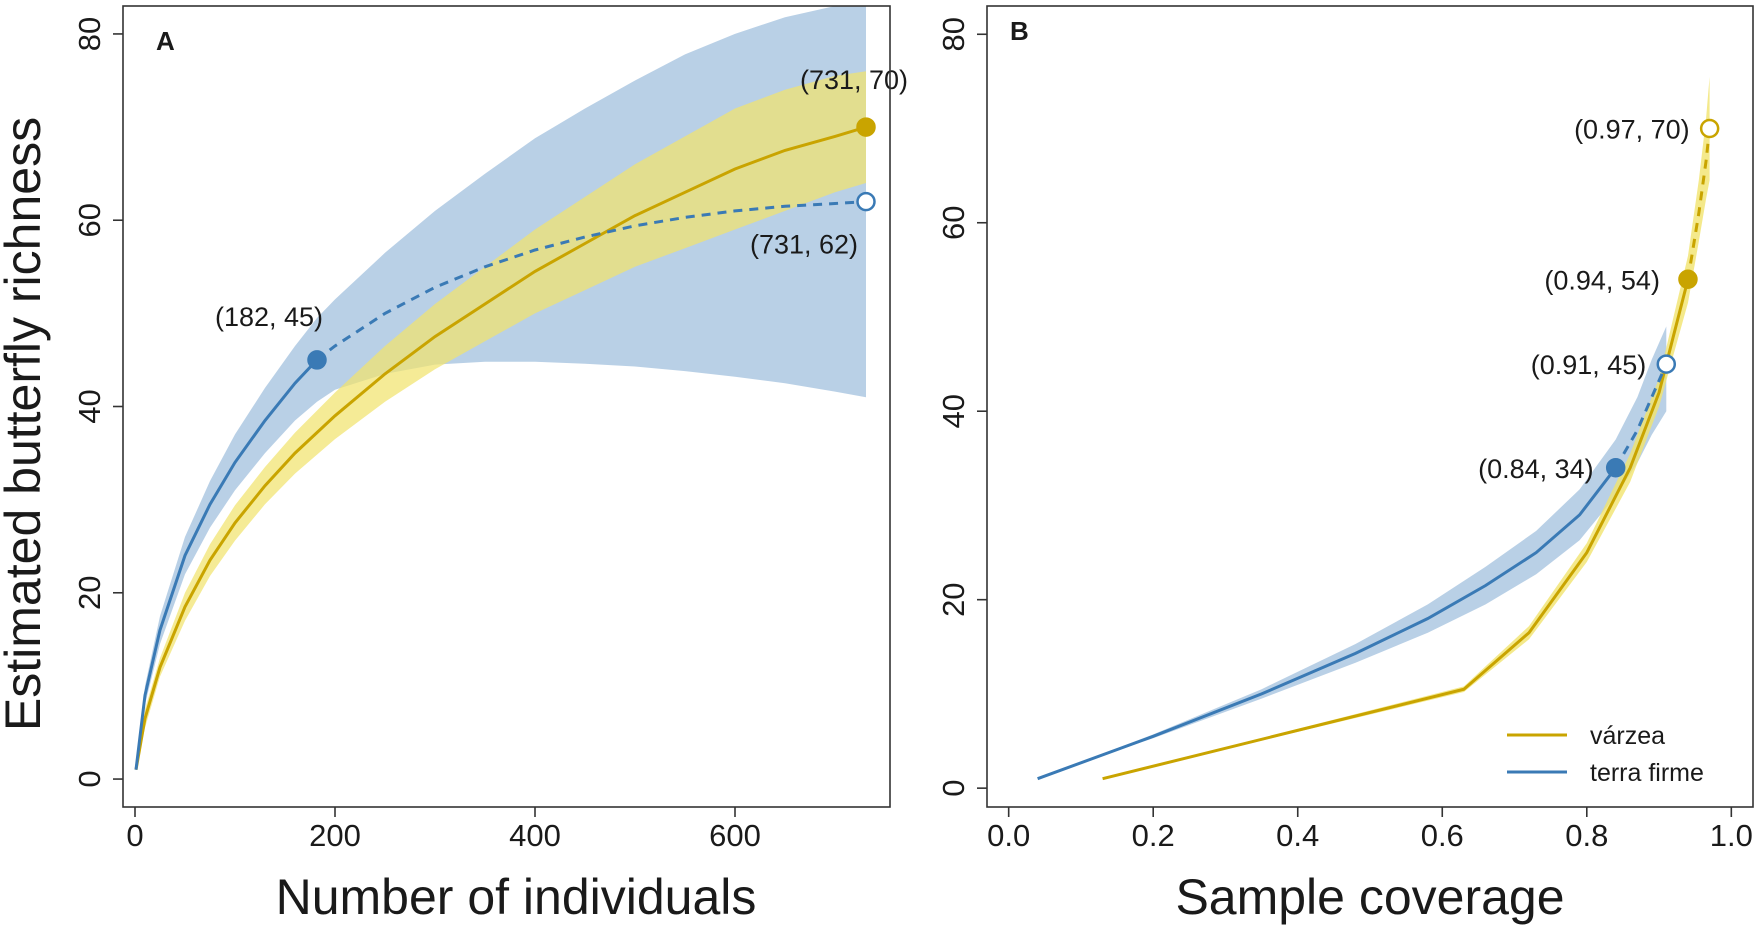 Image resolution: width=1755 pixels, height=933 pixels. Describe the element at coordinates (1008, 835) in the screenshot. I see `x-tick-label: 0.0` at that location.